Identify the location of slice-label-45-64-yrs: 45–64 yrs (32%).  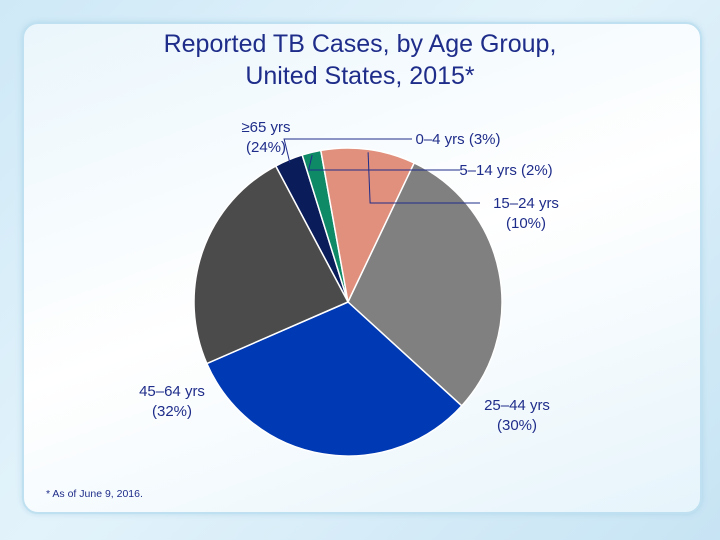
(172, 401).